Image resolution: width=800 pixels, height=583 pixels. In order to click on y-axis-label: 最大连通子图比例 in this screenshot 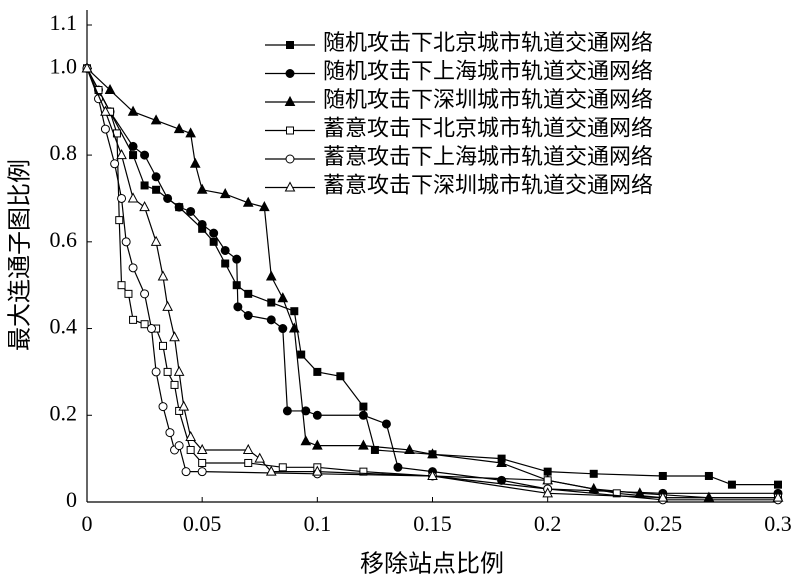, I will do `click(20, 255)`.